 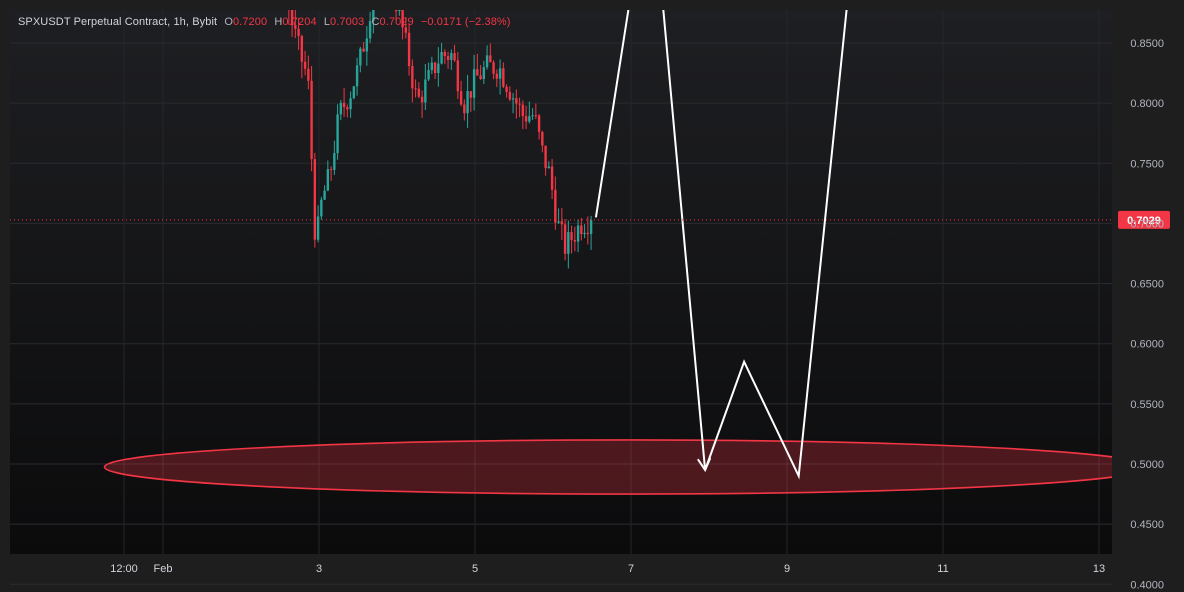 I want to click on x-tick-label: 7, so click(x=631, y=569).